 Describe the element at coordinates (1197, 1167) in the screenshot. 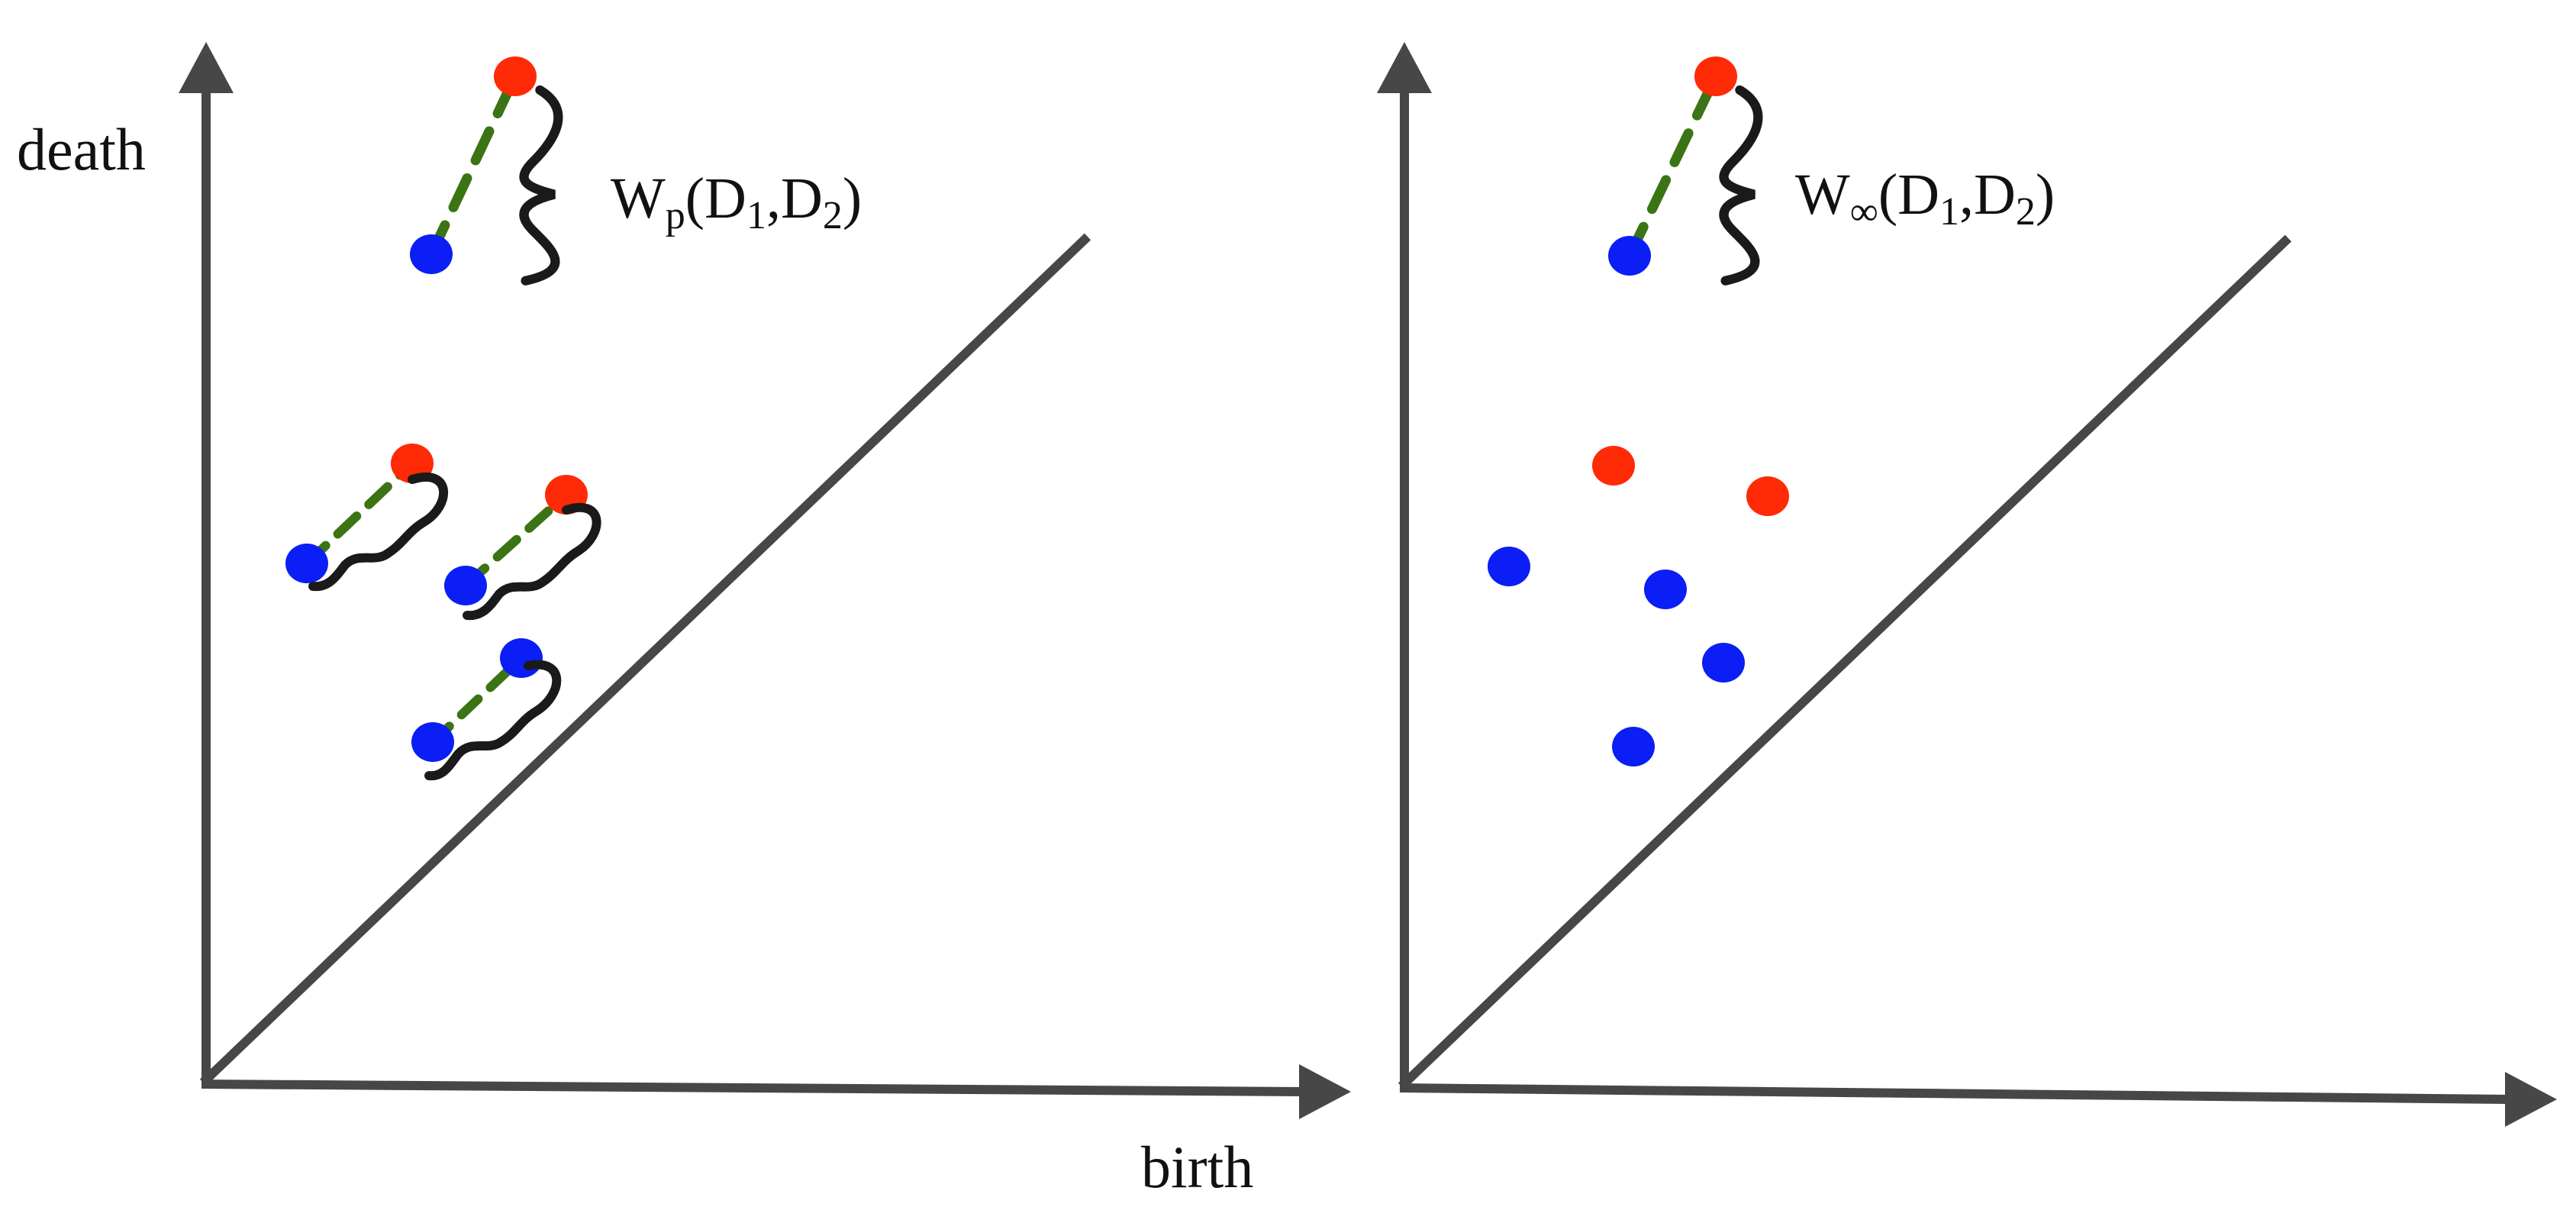

I see `x-axis-label: birth` at that location.